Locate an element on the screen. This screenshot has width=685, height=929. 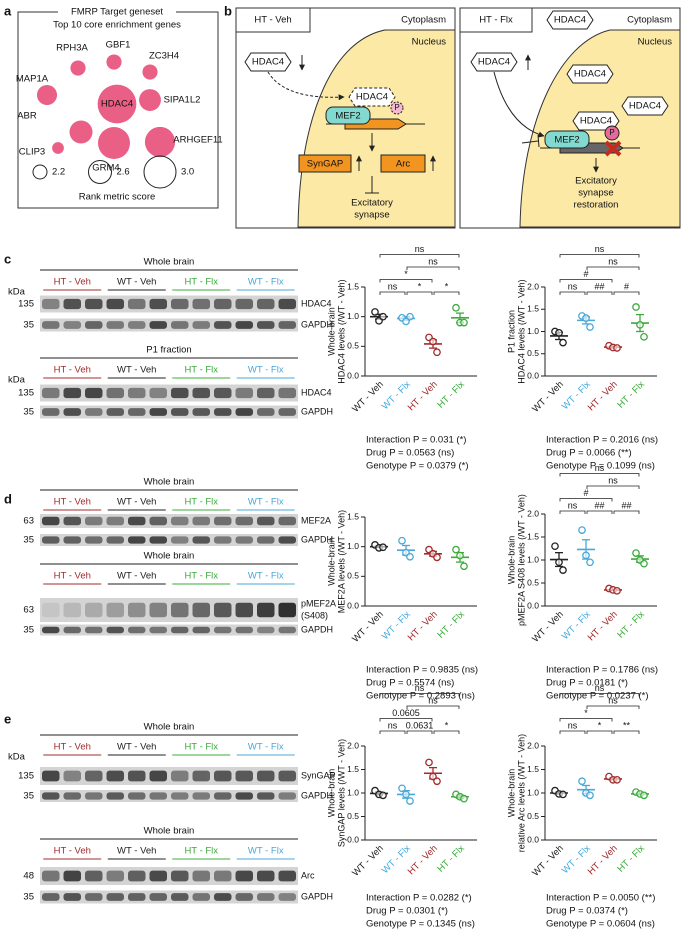
bracket-label: # is located at coordinates (626, 286).